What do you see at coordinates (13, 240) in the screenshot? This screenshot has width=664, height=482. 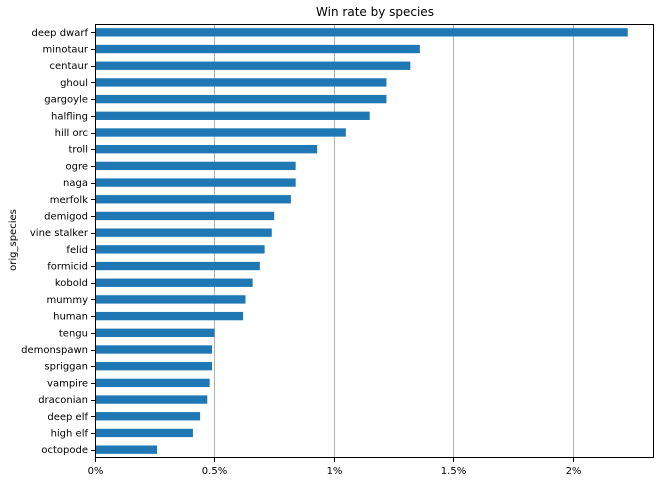 I see `y-axis-label: orig_species` at bounding box center [13, 240].